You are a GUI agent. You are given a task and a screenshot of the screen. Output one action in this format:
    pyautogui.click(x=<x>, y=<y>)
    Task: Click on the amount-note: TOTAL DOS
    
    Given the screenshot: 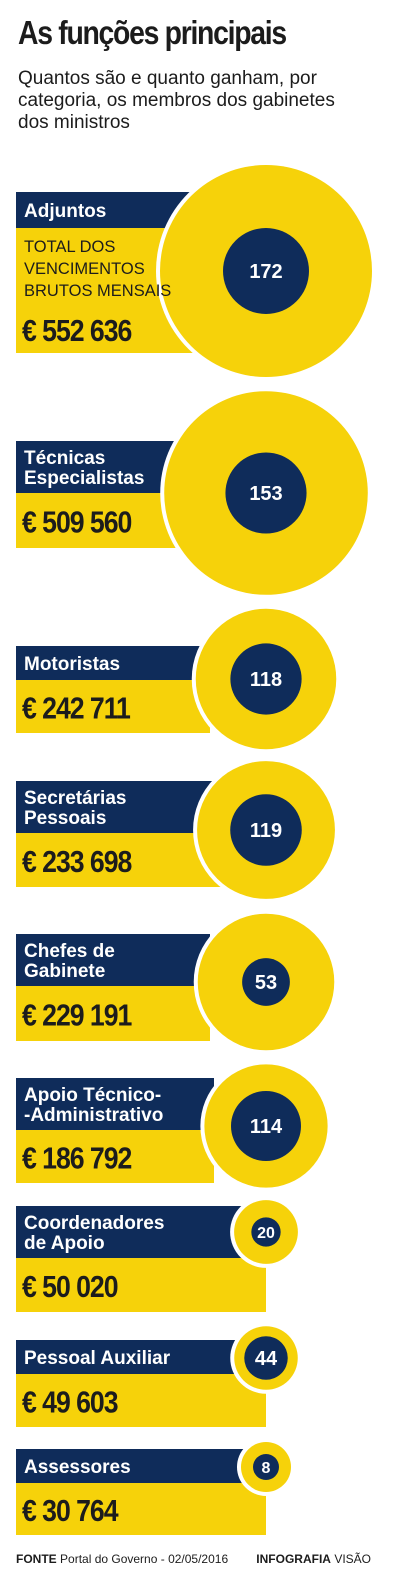 What is the action you would take?
    pyautogui.click(x=69, y=247)
    